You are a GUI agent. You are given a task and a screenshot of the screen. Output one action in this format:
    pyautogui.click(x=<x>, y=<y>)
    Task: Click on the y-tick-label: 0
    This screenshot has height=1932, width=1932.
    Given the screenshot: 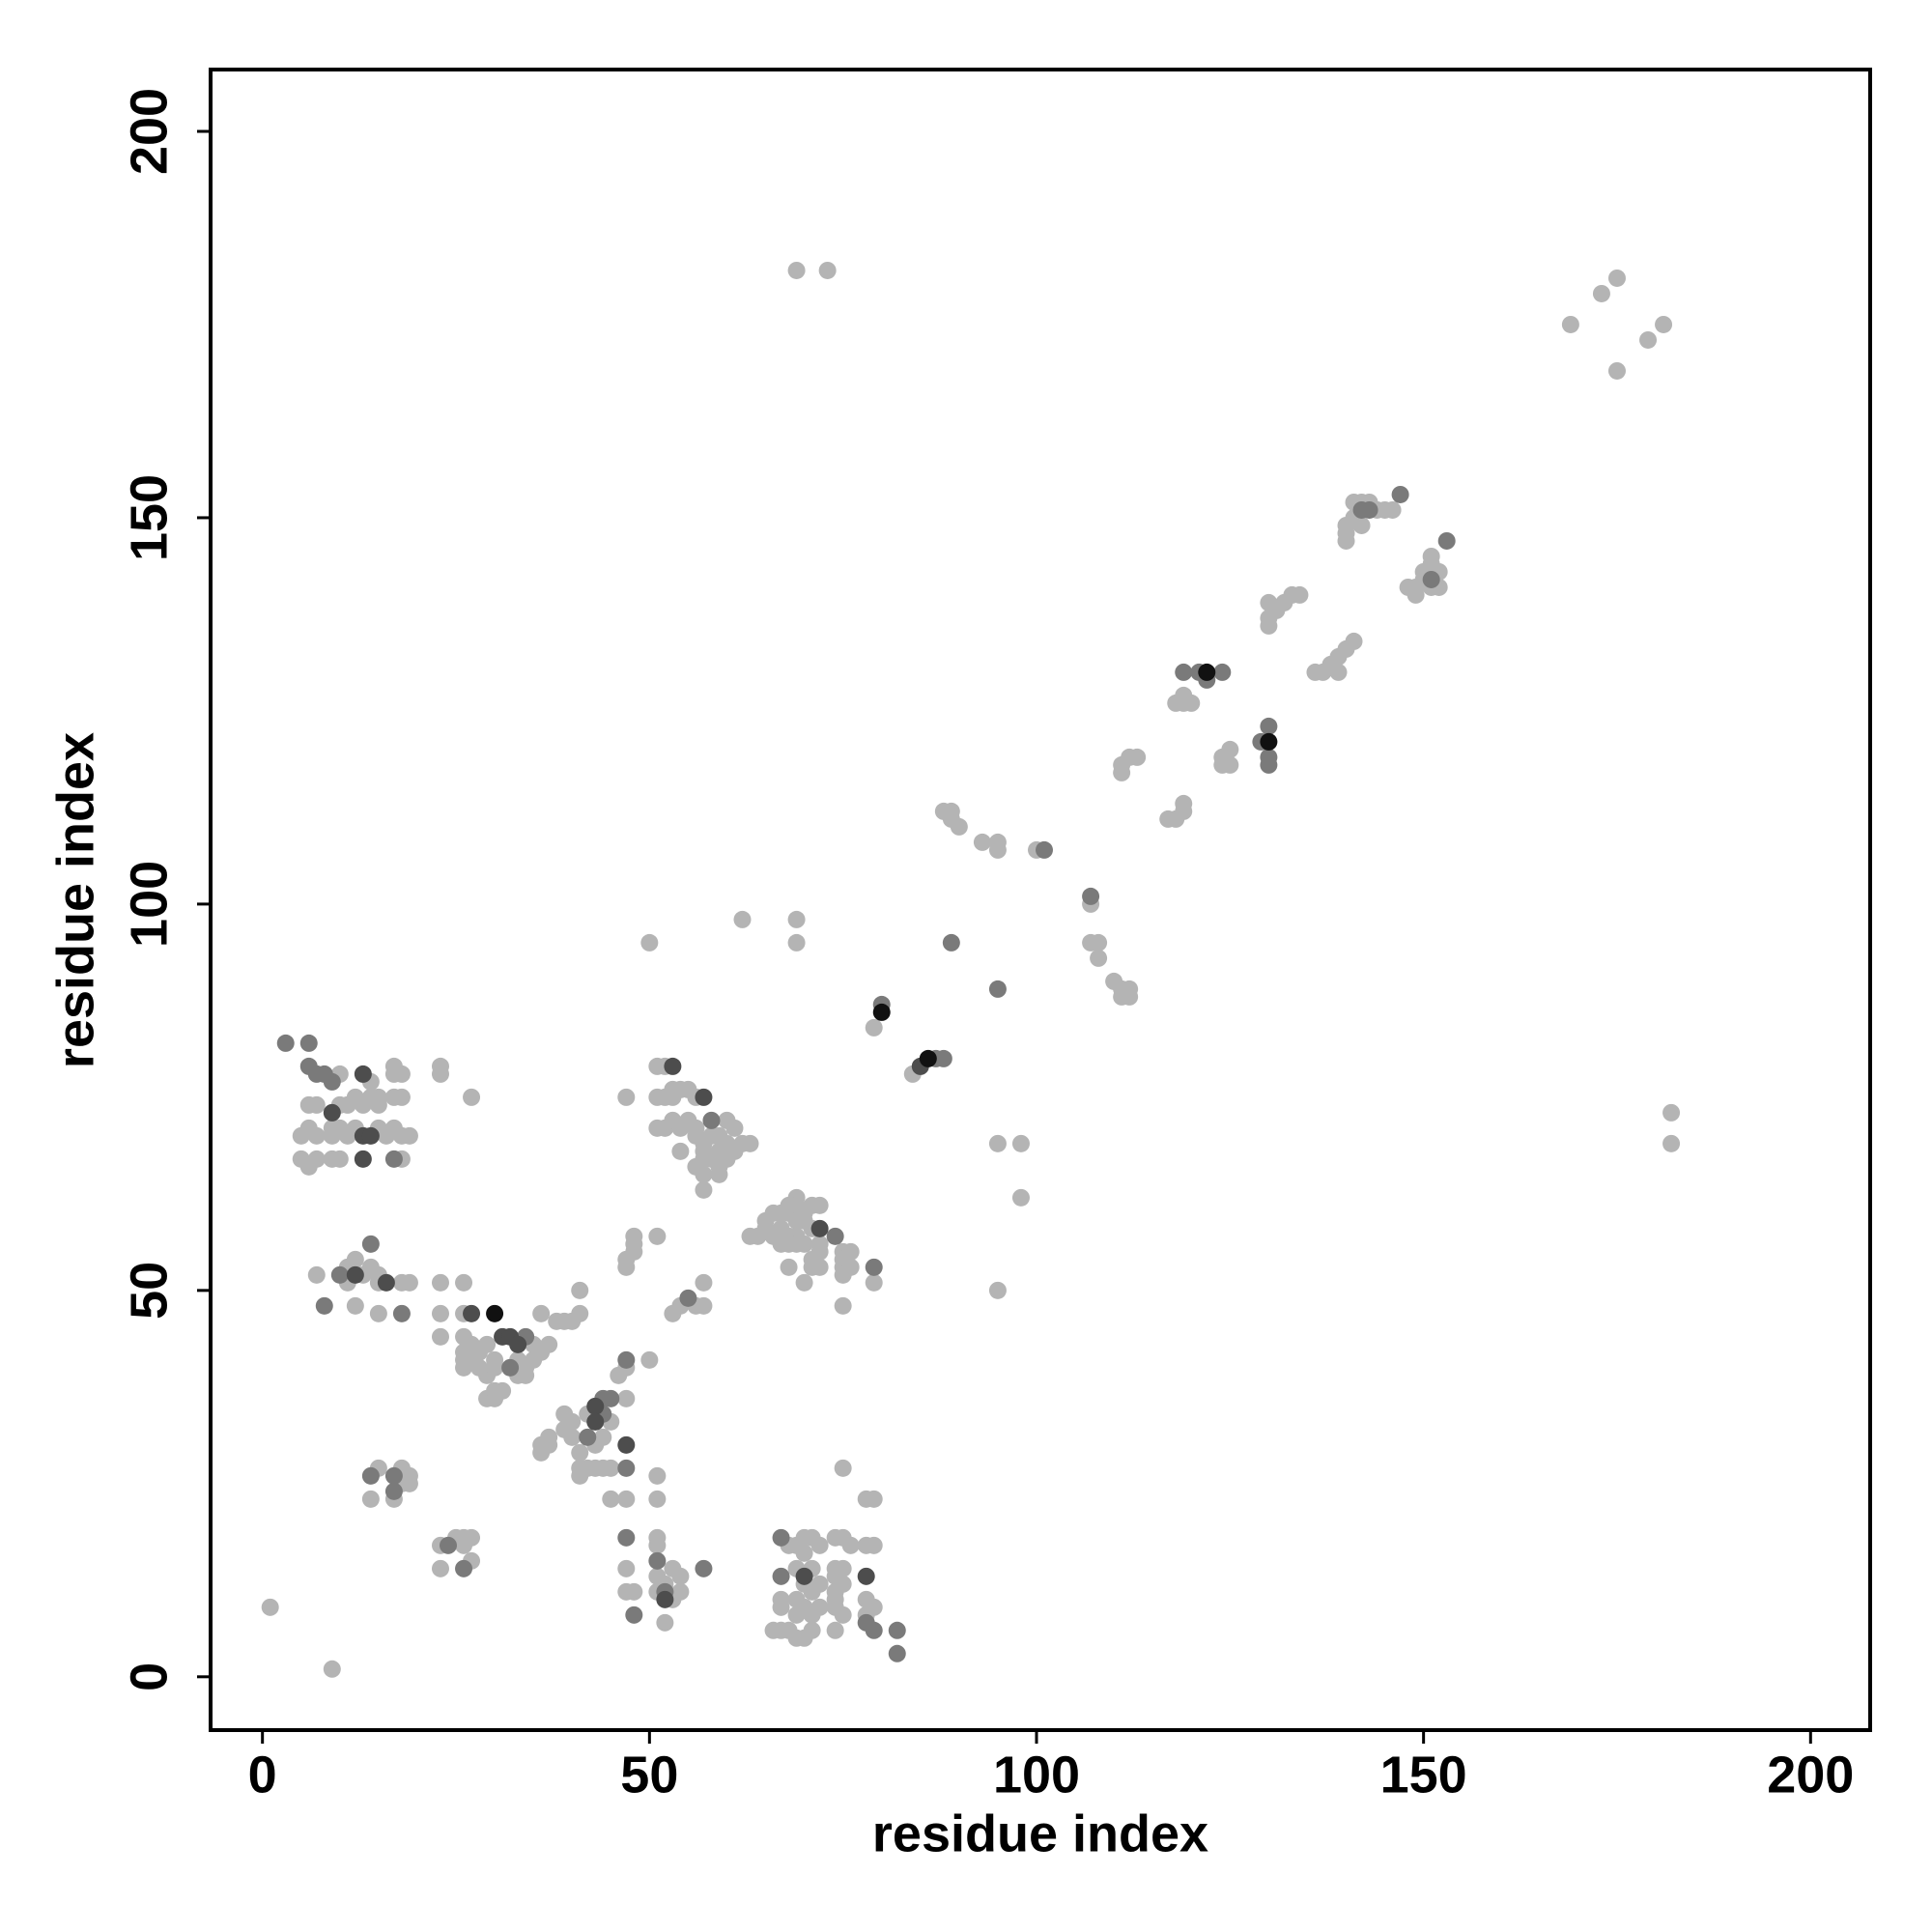 What is the action you would take?
    pyautogui.click(x=149, y=1676)
    